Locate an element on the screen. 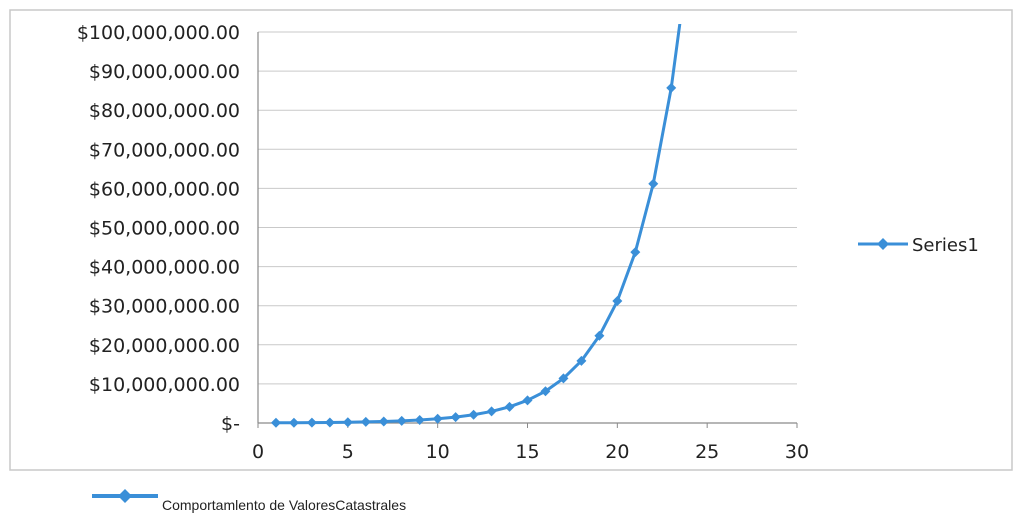 The width and height of the screenshot is (1015, 514). y-tick-label: $10,000,000.00 is located at coordinates (164, 385).